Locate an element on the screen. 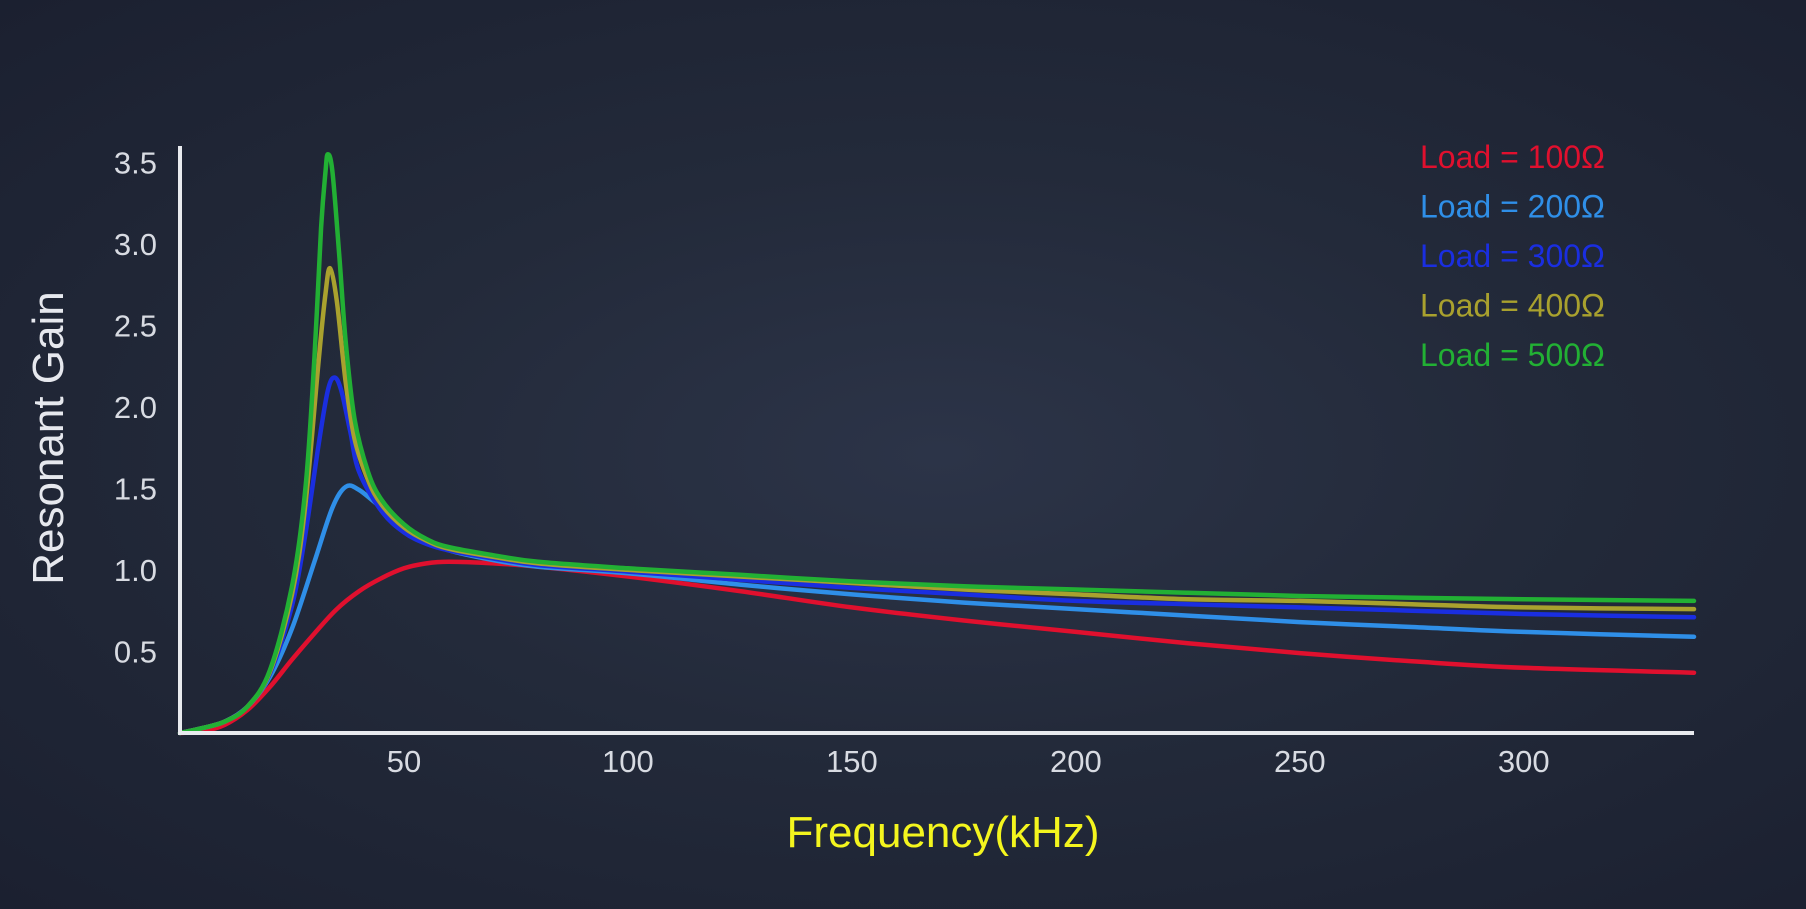  x-tick-label: 50 is located at coordinates (404, 761).